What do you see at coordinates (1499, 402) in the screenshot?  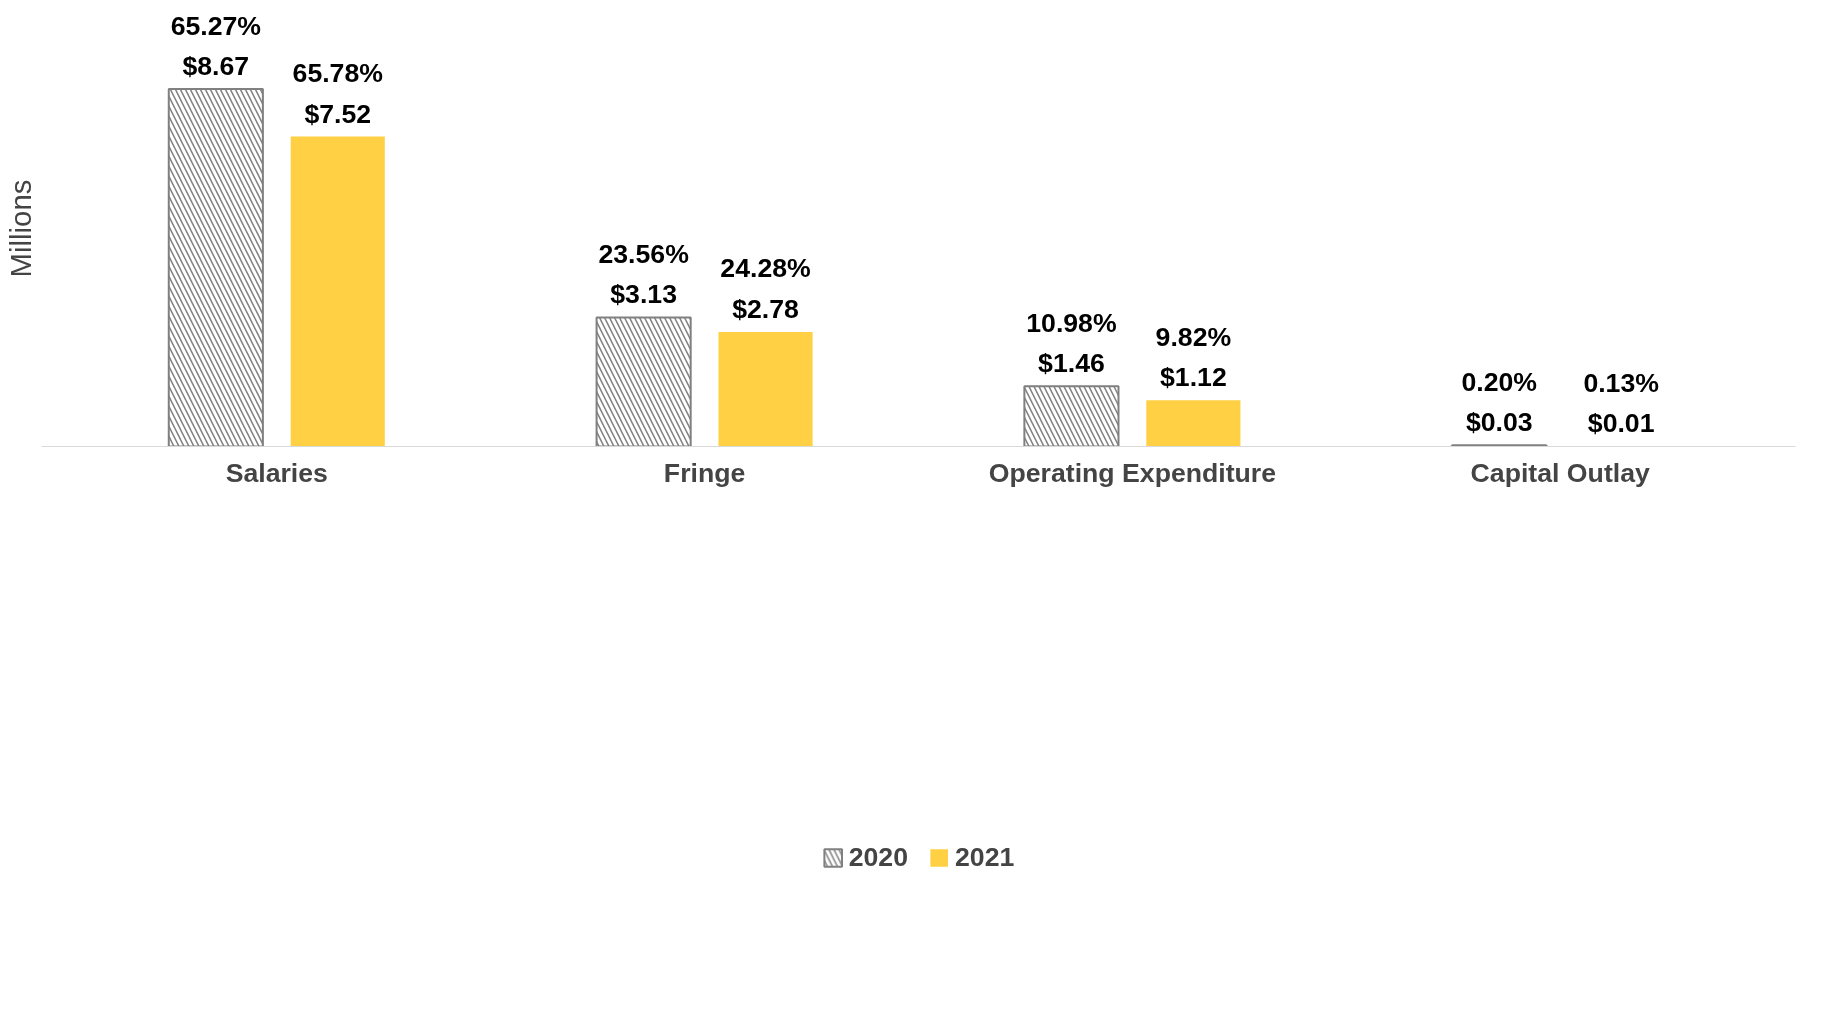 I see `data-label: 0.20% $0.03` at bounding box center [1499, 402].